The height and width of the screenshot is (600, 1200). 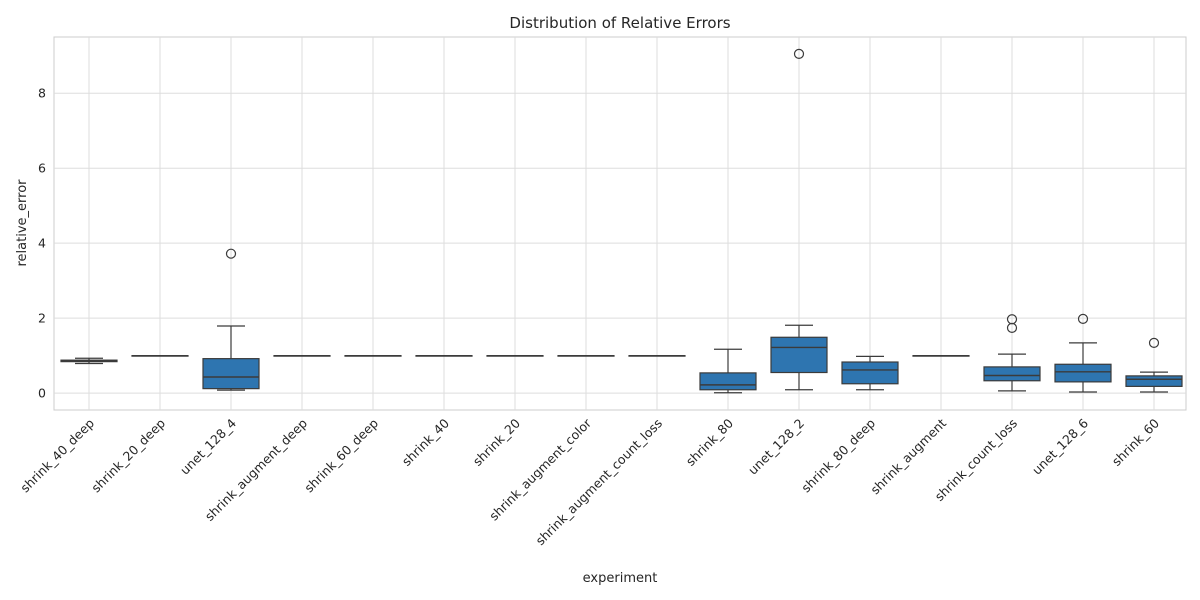 What do you see at coordinates (42, 318) in the screenshot?
I see `y-tick-label: 2` at bounding box center [42, 318].